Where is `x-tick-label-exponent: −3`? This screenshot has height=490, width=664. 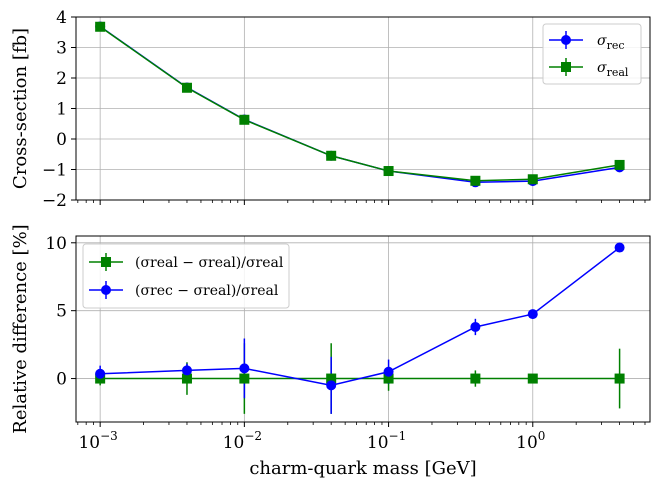
x-tick-label-exponent: −3 is located at coordinates (109, 436).